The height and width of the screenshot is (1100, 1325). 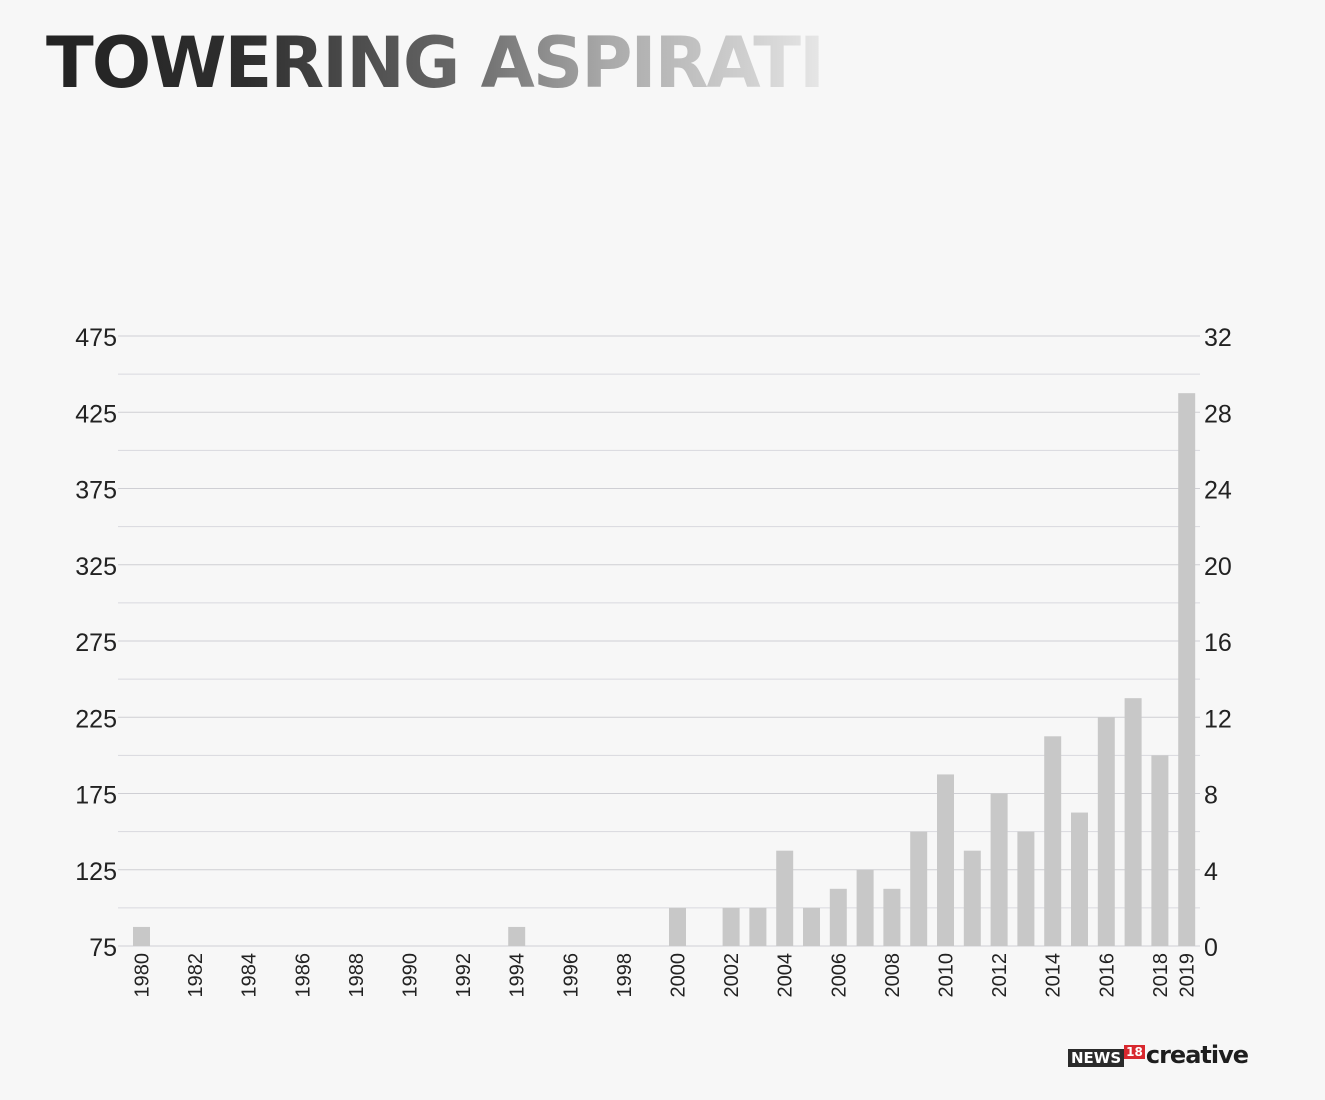 What do you see at coordinates (357, 975) in the screenshot?
I see `x-tick-label: 1988` at bounding box center [357, 975].